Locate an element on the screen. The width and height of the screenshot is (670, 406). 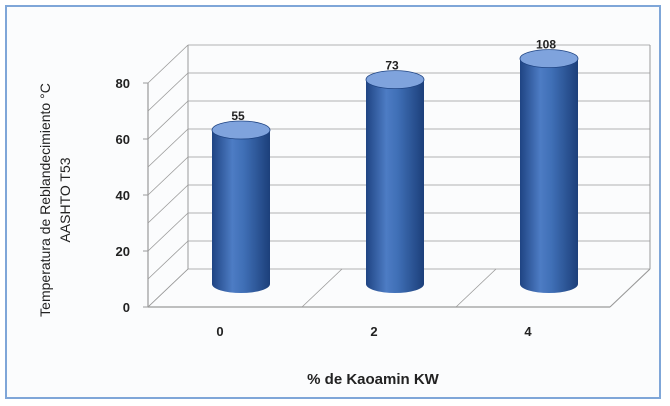
y-tick-label: 0 is located at coordinates (126, 307).